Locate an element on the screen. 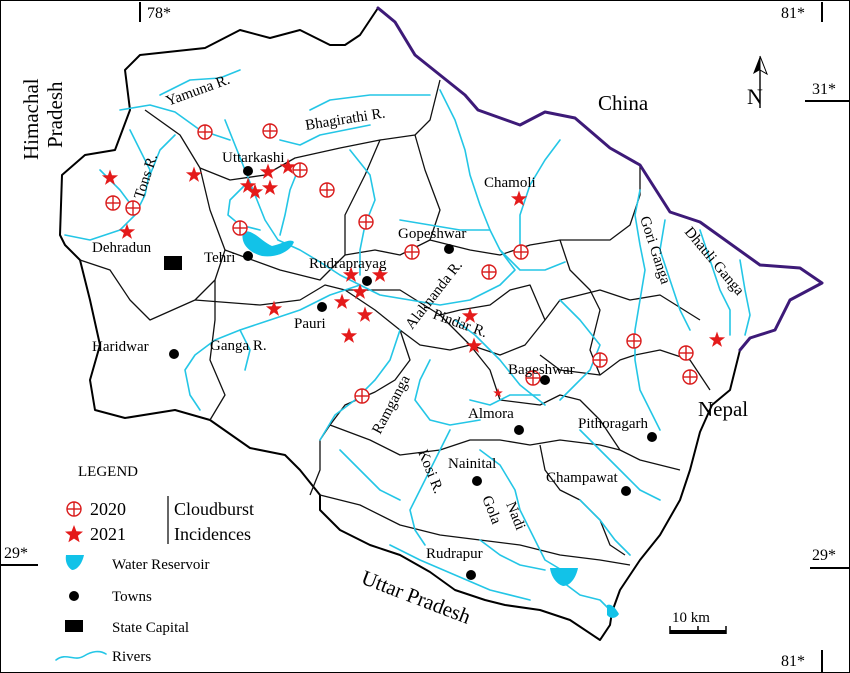 Image resolution: width=850 pixels, height=673 pixels. scale-bar: 10 km is located at coordinates (698, 622).